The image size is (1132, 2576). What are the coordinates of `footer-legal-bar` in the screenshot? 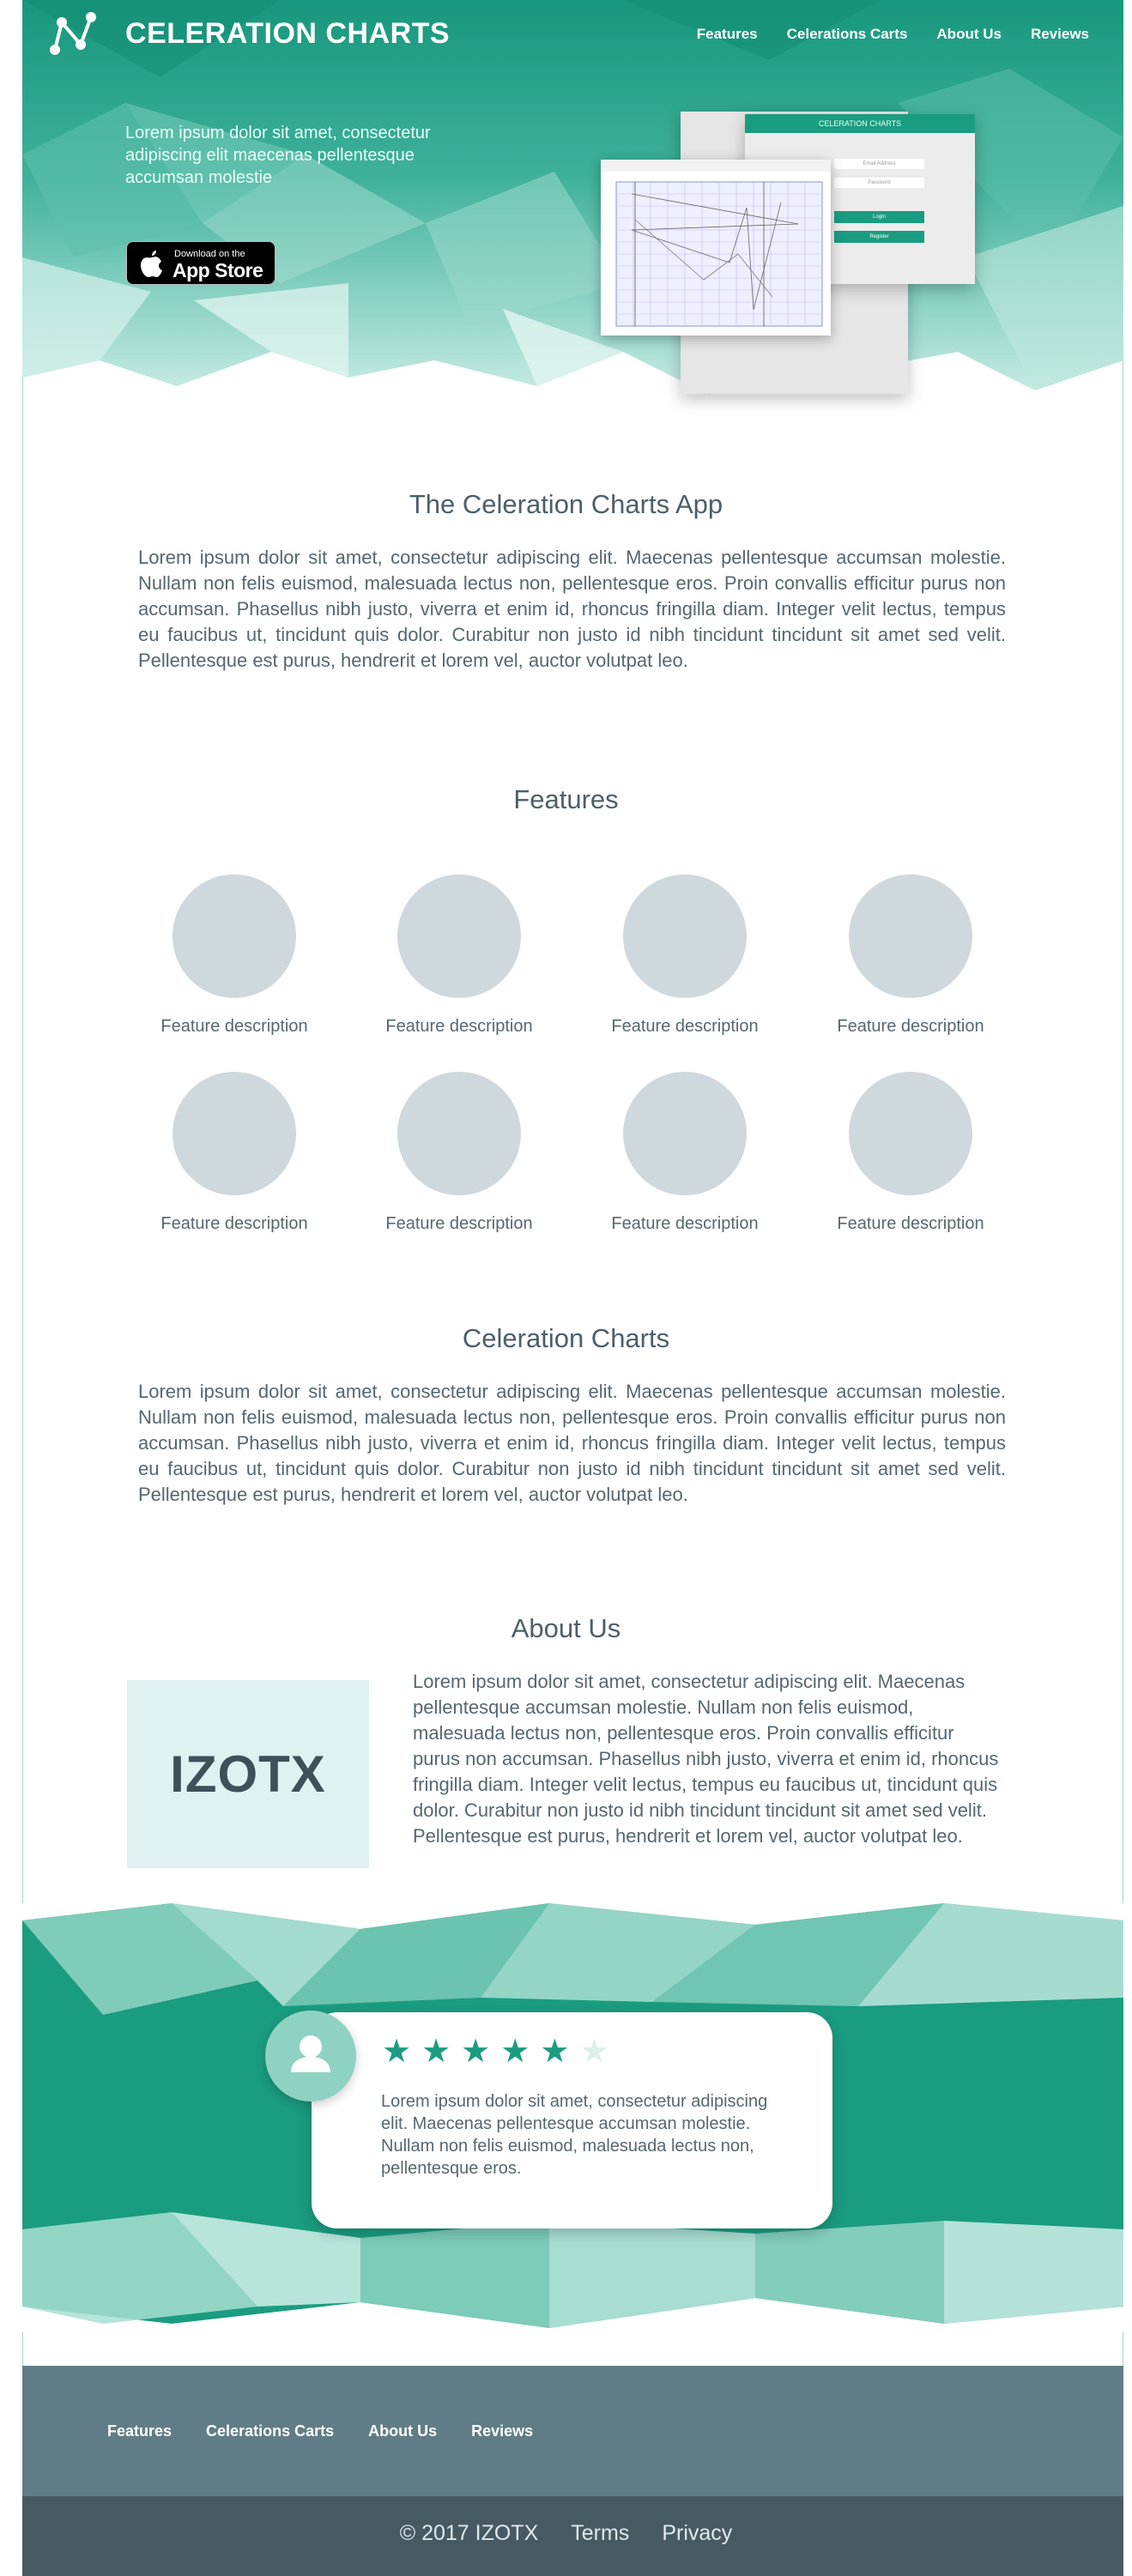 It's located at (573, 2536).